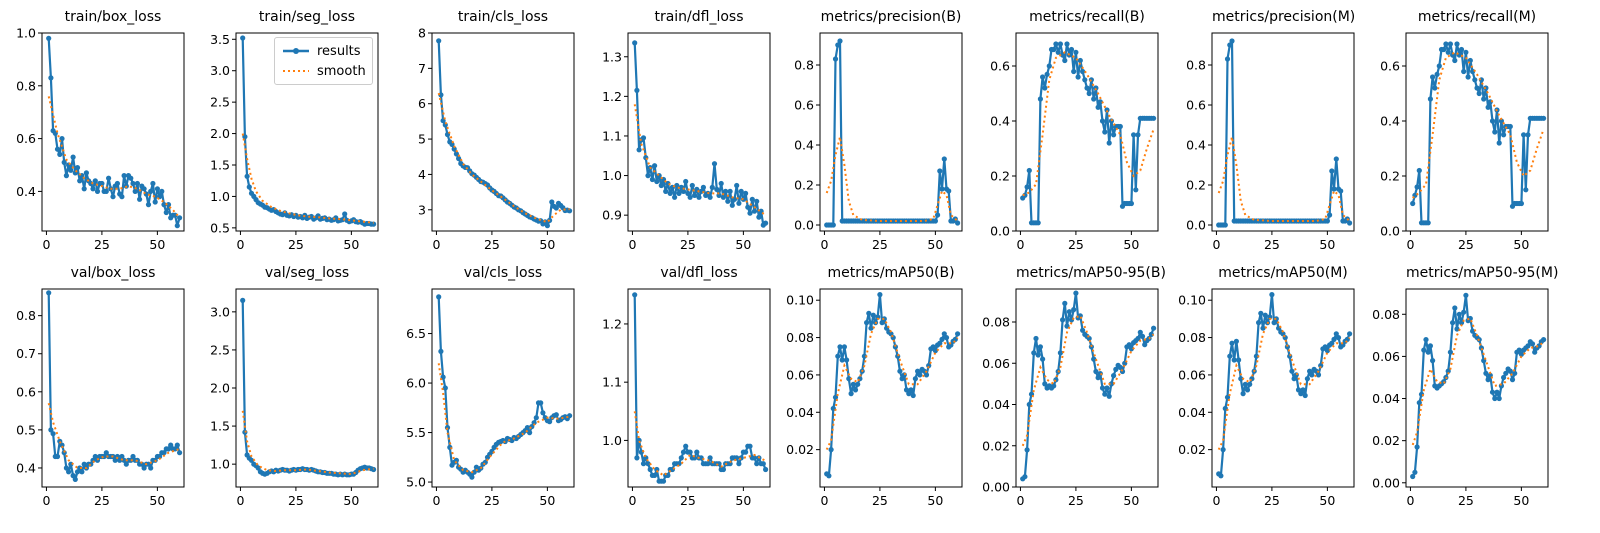 This screenshot has height=533, width=1600. Describe the element at coordinates (294, 398) in the screenshot. I see `chart-svg: 1.0 1.5 2.0 2.5 3.0 0 25 50` at that location.